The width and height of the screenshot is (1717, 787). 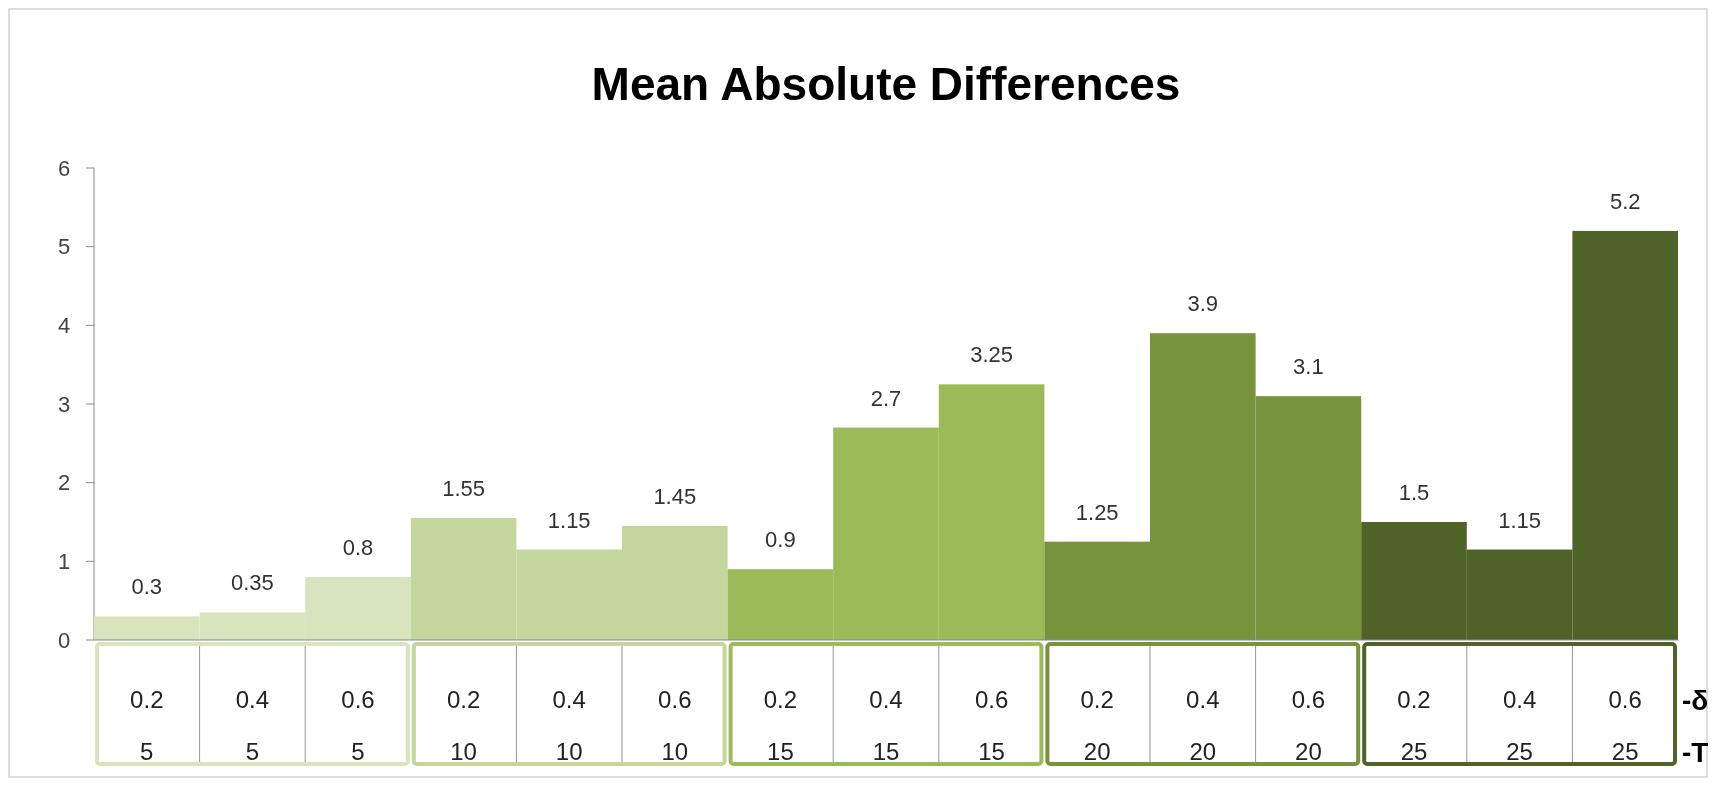 I want to click on x-tick-label: 0.6 25, so click(x=1625, y=726).